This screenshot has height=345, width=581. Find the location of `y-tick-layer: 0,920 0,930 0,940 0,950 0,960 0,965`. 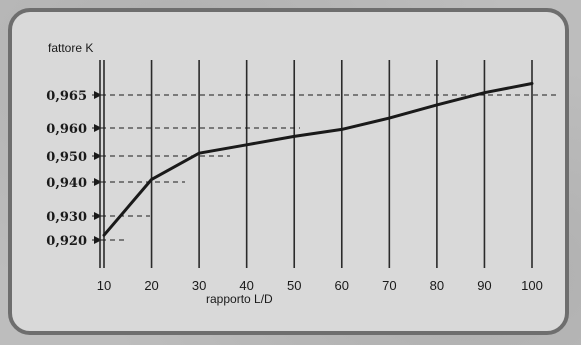

y-tick-layer: 0,920 0,930 0,940 0,950 0,960 0,965 is located at coordinates (66, 169).